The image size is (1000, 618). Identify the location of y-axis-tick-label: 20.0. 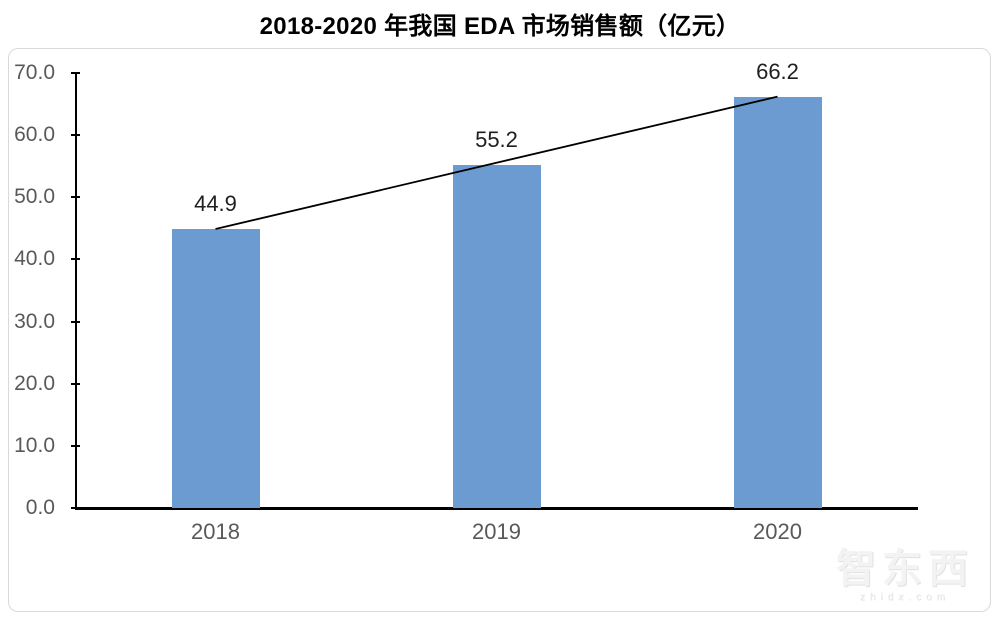
(34, 383).